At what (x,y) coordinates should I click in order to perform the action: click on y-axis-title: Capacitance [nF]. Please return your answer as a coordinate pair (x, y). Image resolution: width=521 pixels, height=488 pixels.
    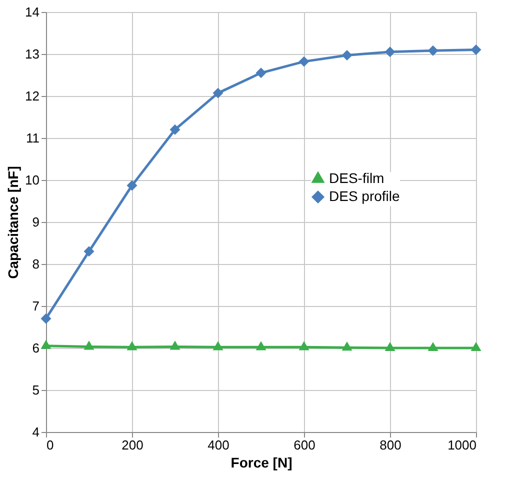
    Looking at the image, I should click on (13, 222).